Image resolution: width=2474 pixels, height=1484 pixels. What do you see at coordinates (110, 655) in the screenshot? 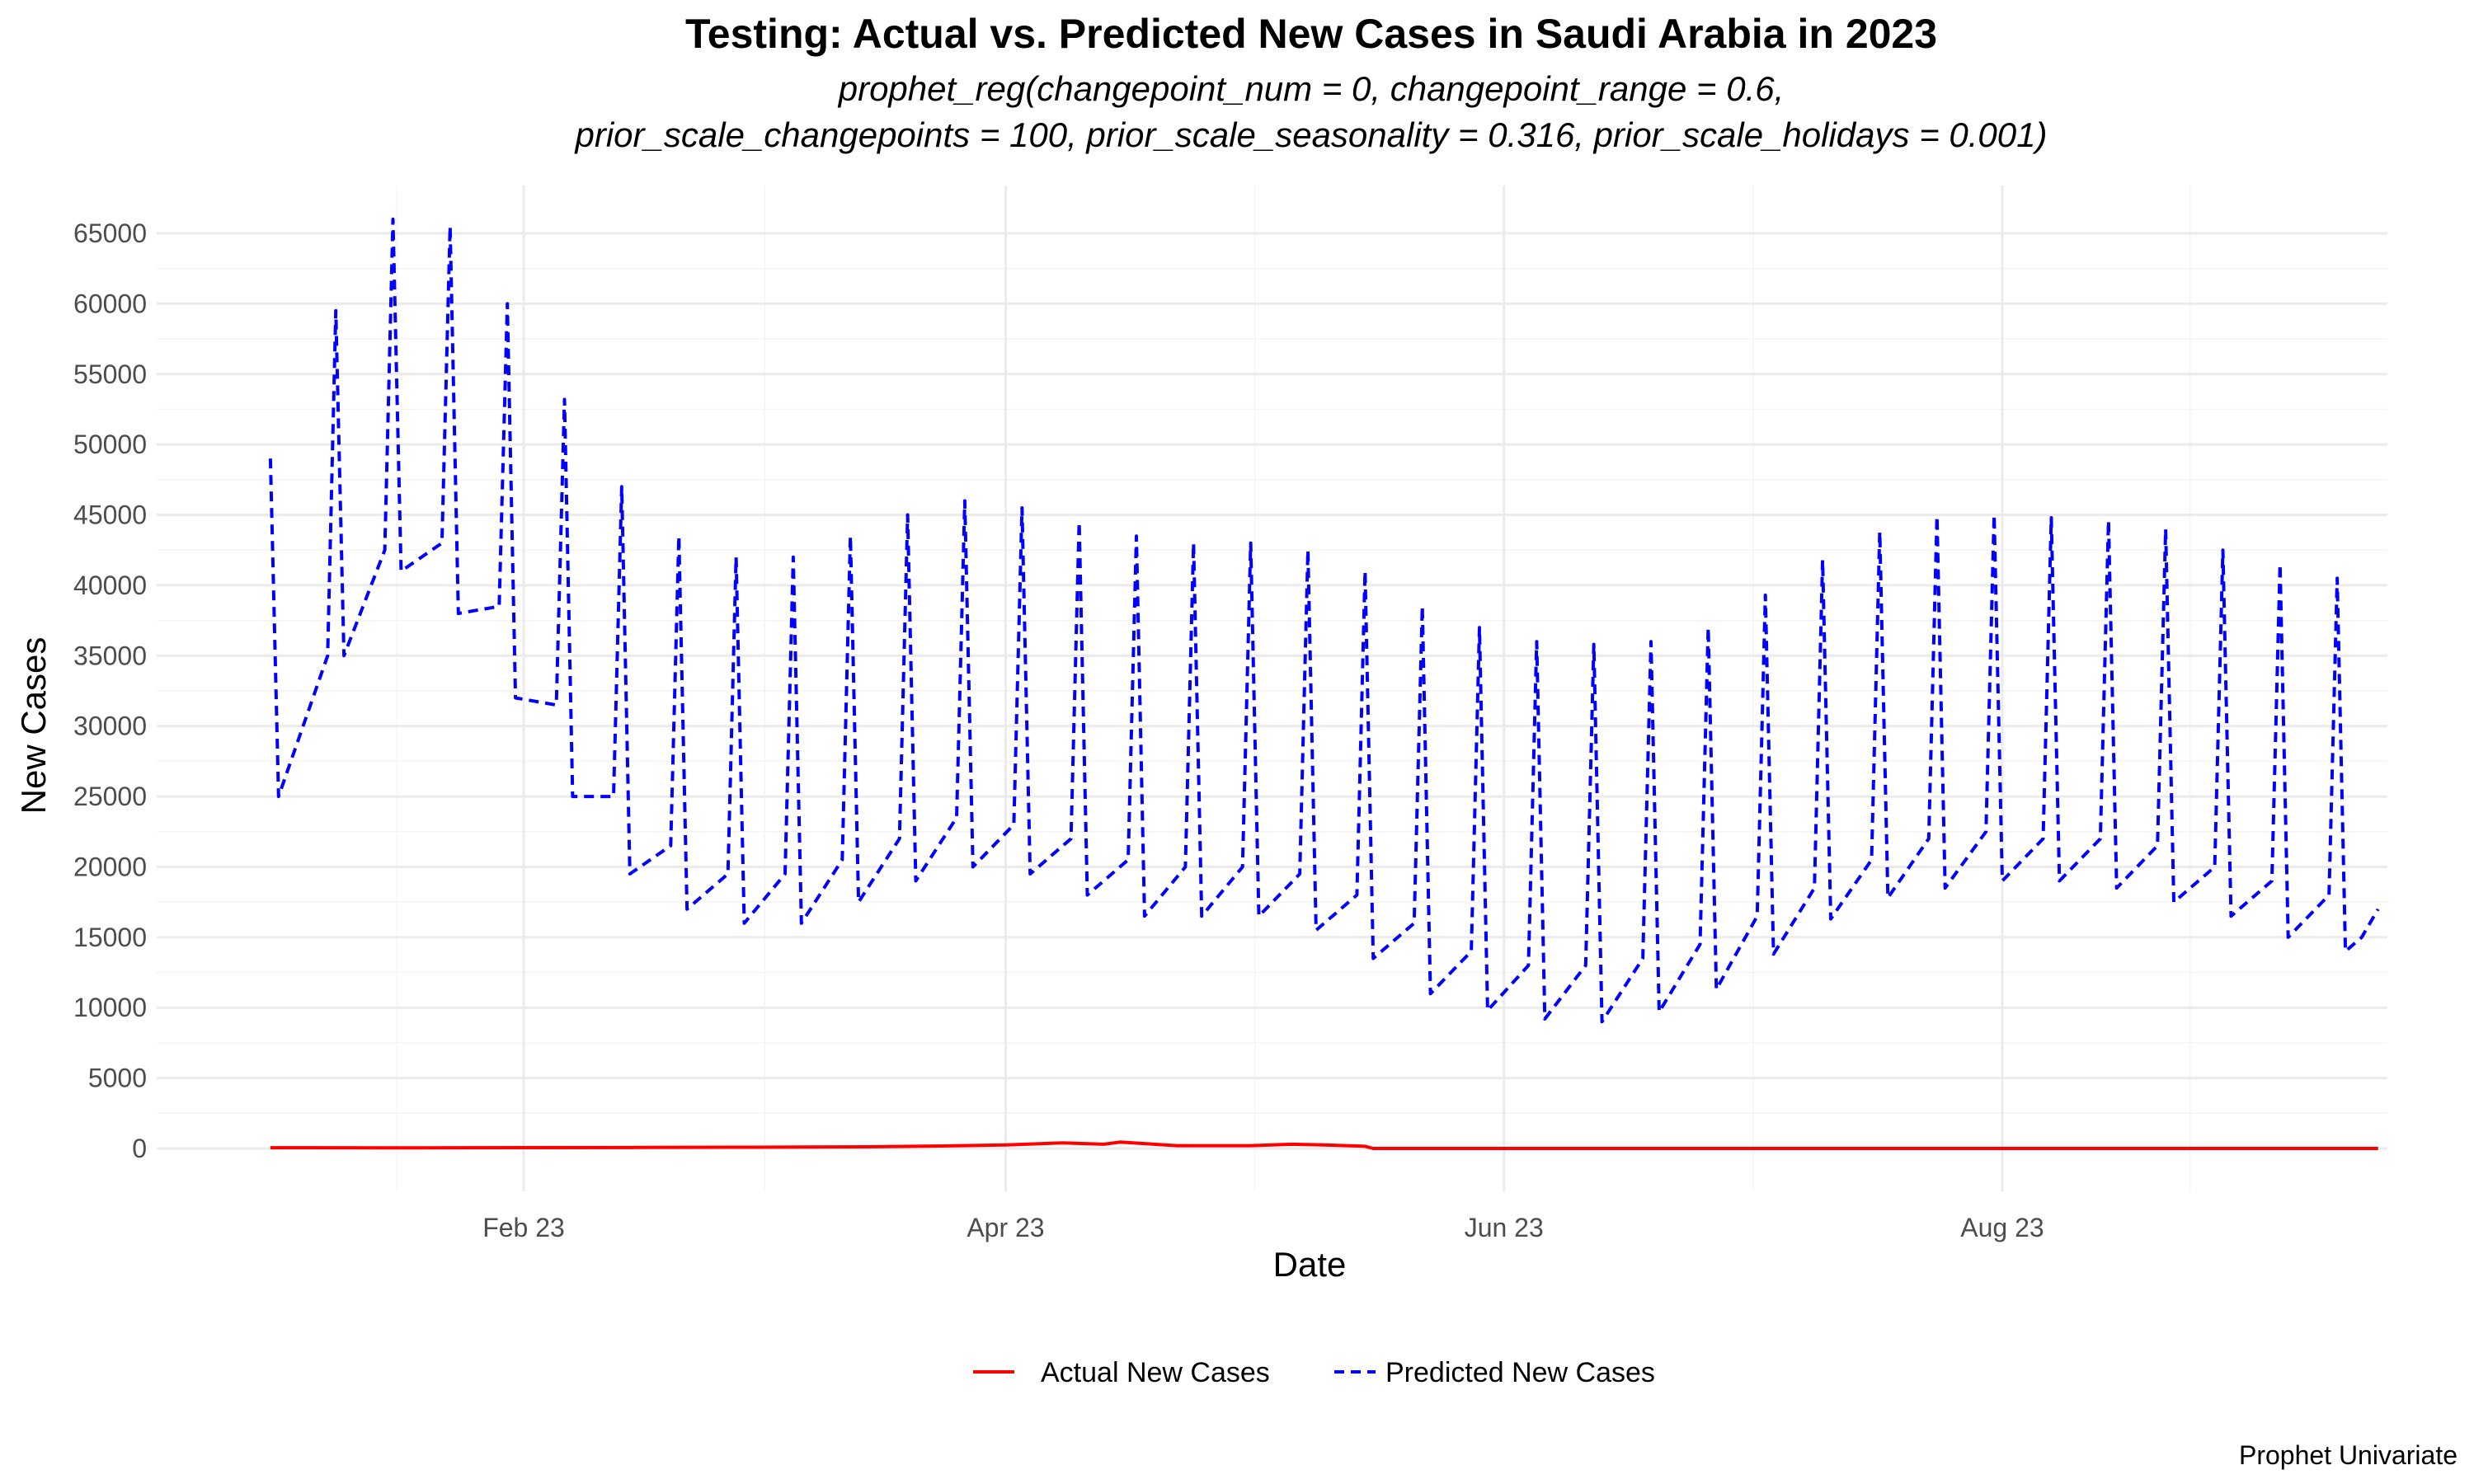
I see `y-tick-label: 35000` at bounding box center [110, 655].